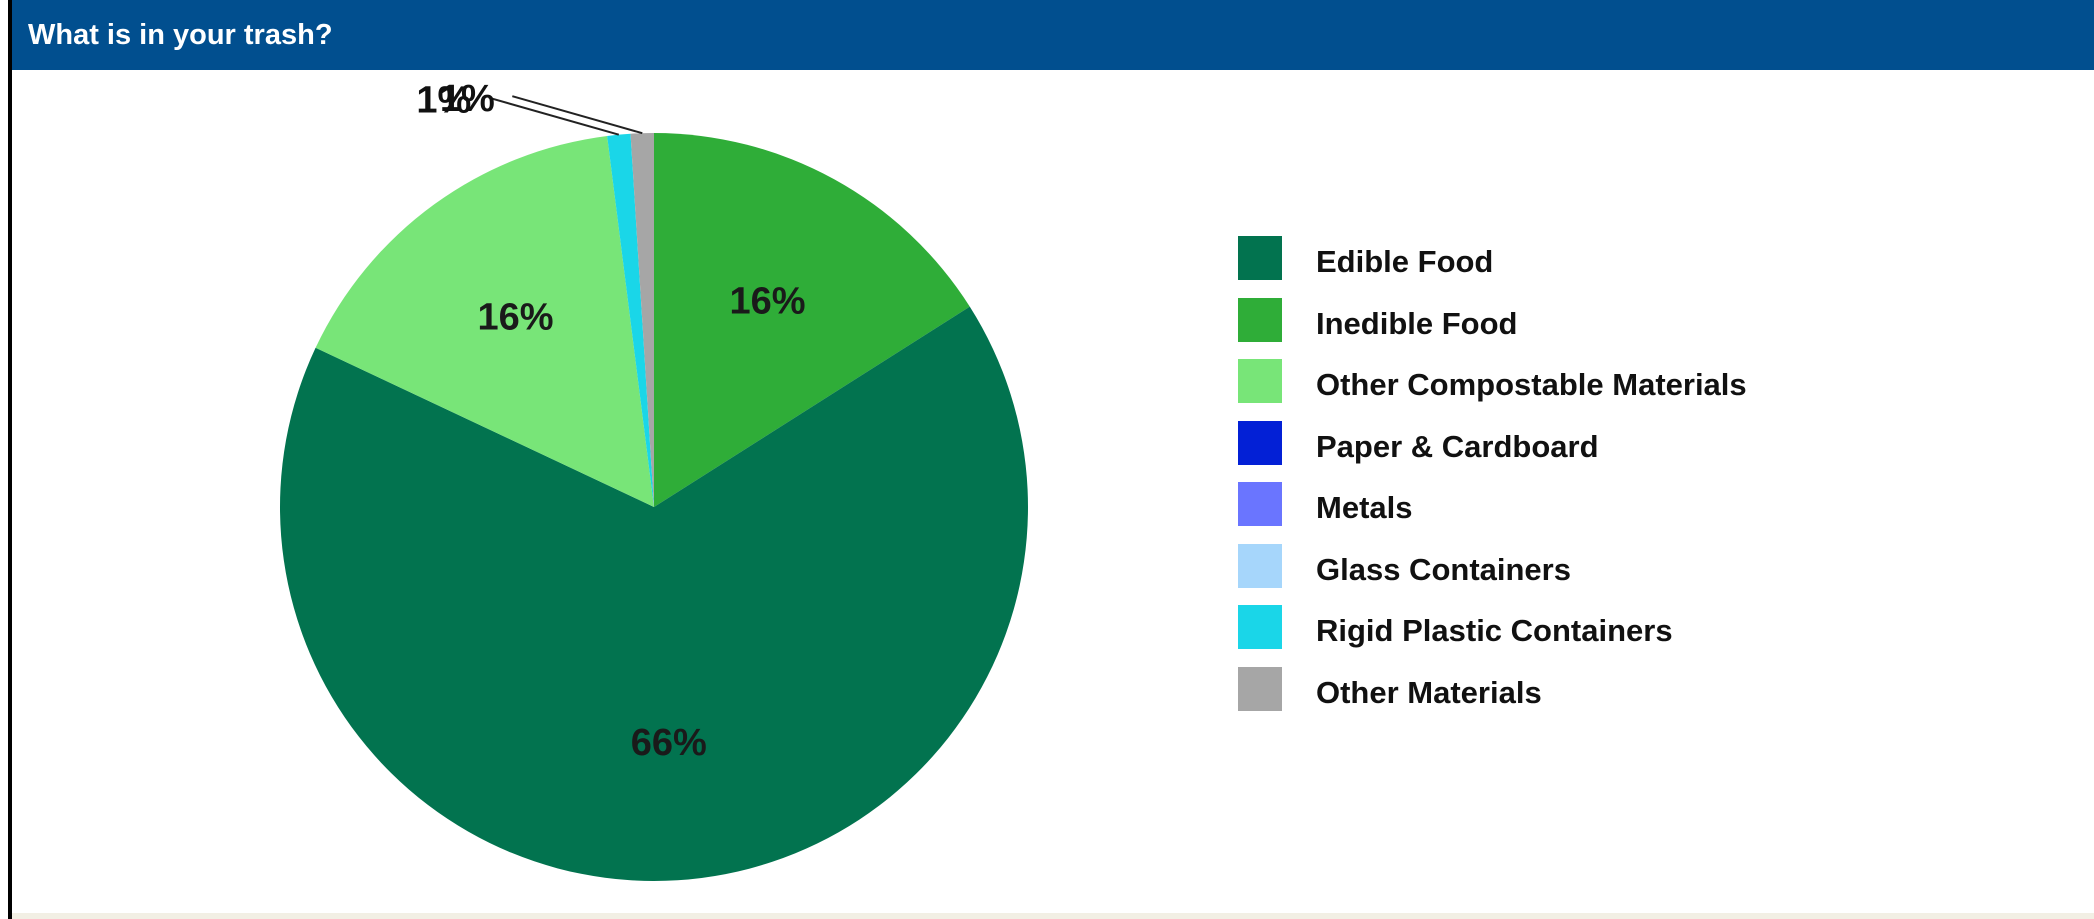 The image size is (2094, 919). Describe the element at coordinates (812, 320) in the screenshot. I see `pie-slice-inedible-food` at that location.